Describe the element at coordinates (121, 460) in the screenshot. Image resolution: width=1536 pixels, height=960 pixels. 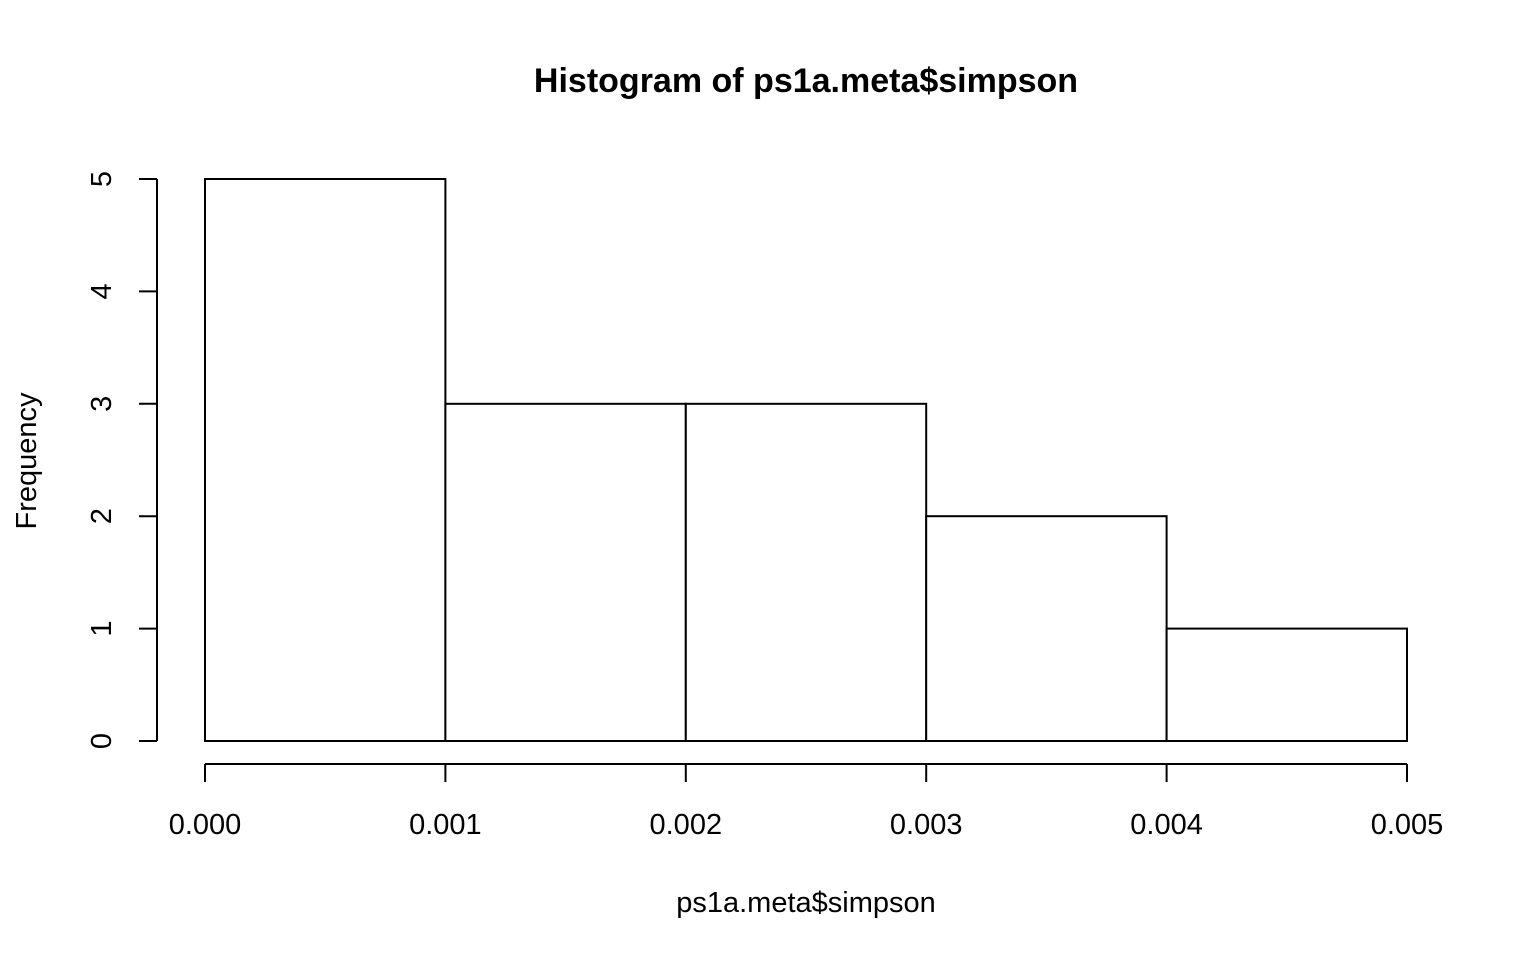
I see `y-axis-ticks: 0 1 2 3 4 5` at that location.